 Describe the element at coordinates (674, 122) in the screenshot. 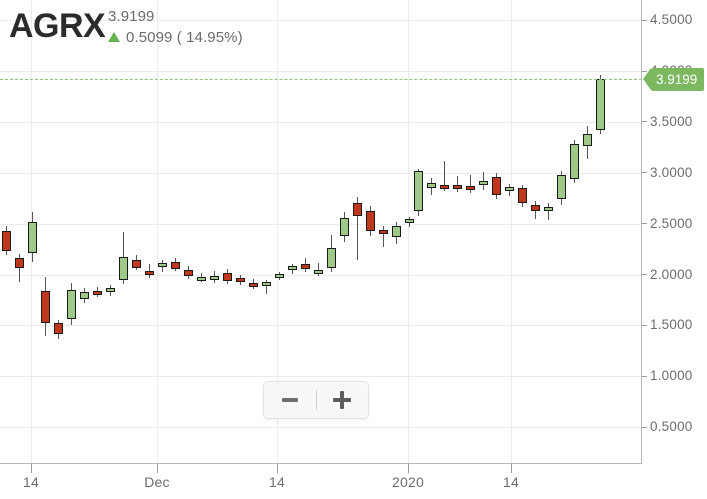

I see `y-axis-tick: 3.5000` at that location.